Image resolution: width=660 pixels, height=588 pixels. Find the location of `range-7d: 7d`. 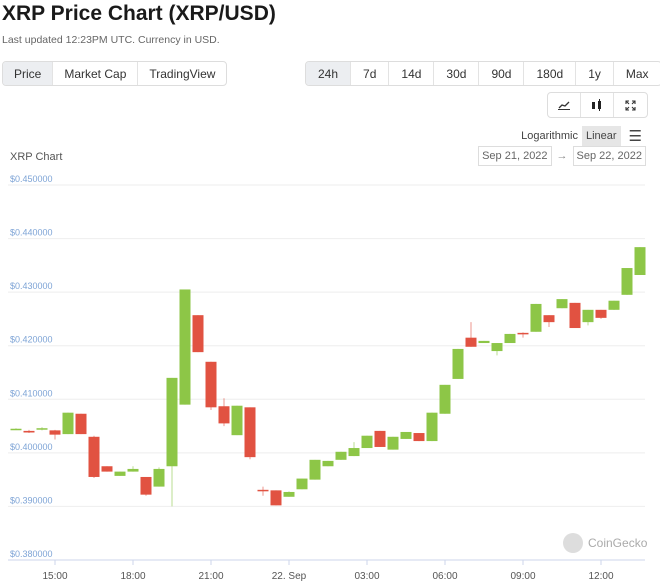

range-7d: 7d is located at coordinates (370, 73).